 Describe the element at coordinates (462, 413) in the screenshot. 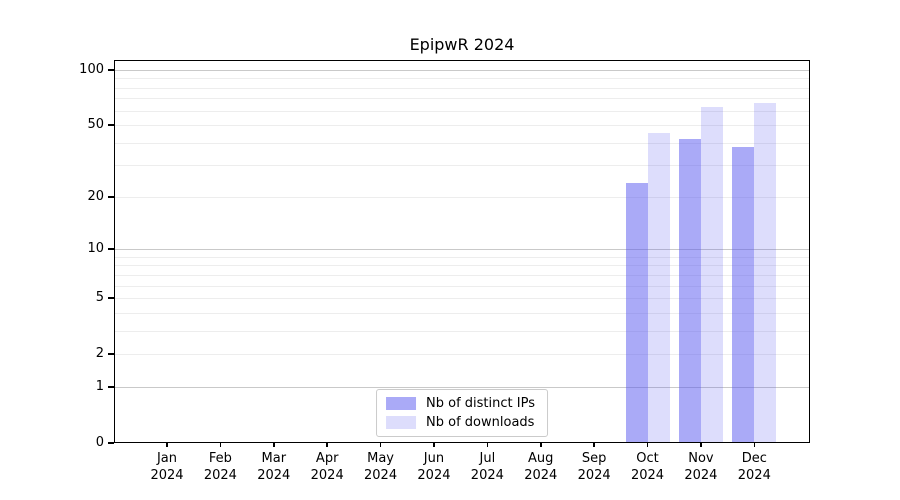

I see `legend: Nb of distinct IPs Nb of downloads` at that location.